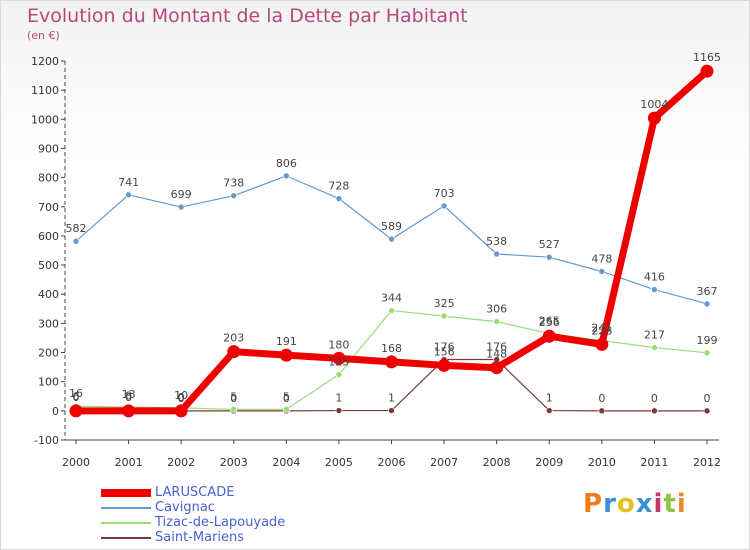  What do you see at coordinates (48, 265) in the screenshot?
I see `y-tick-label: 500` at bounding box center [48, 265].